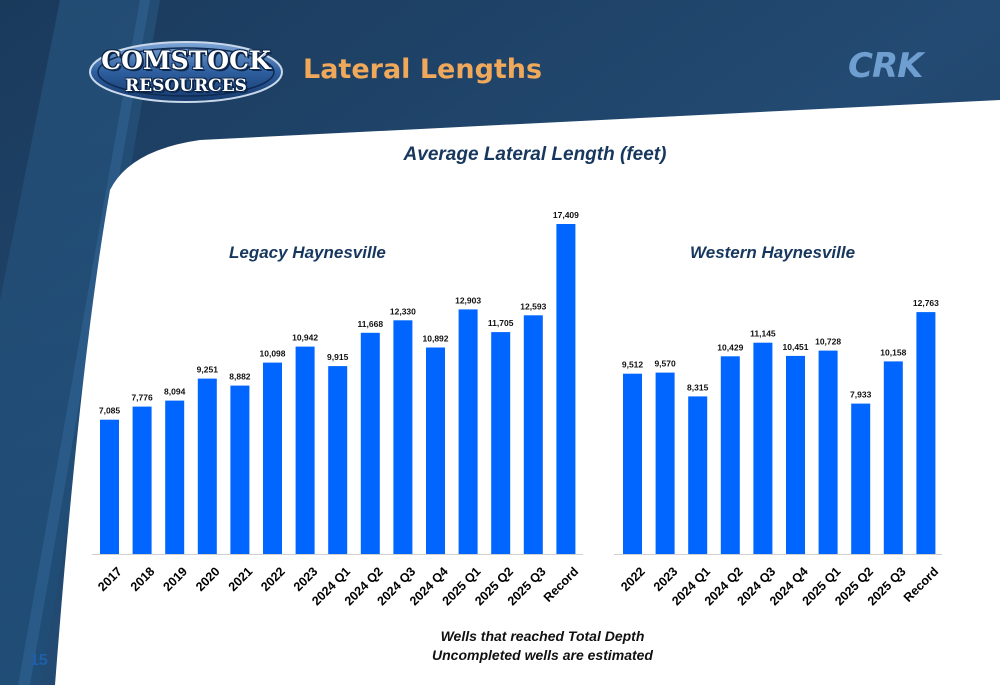 The height and width of the screenshot is (685, 1000). What do you see at coordinates (566, 215) in the screenshot?
I see `legacy-data-label-14: 17,409` at bounding box center [566, 215].